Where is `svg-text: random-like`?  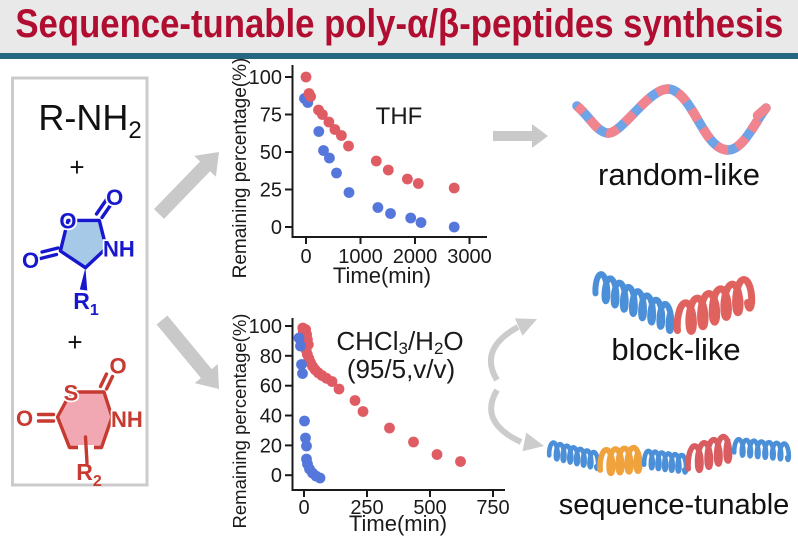 svg-text: random-like is located at coordinates (679, 174).